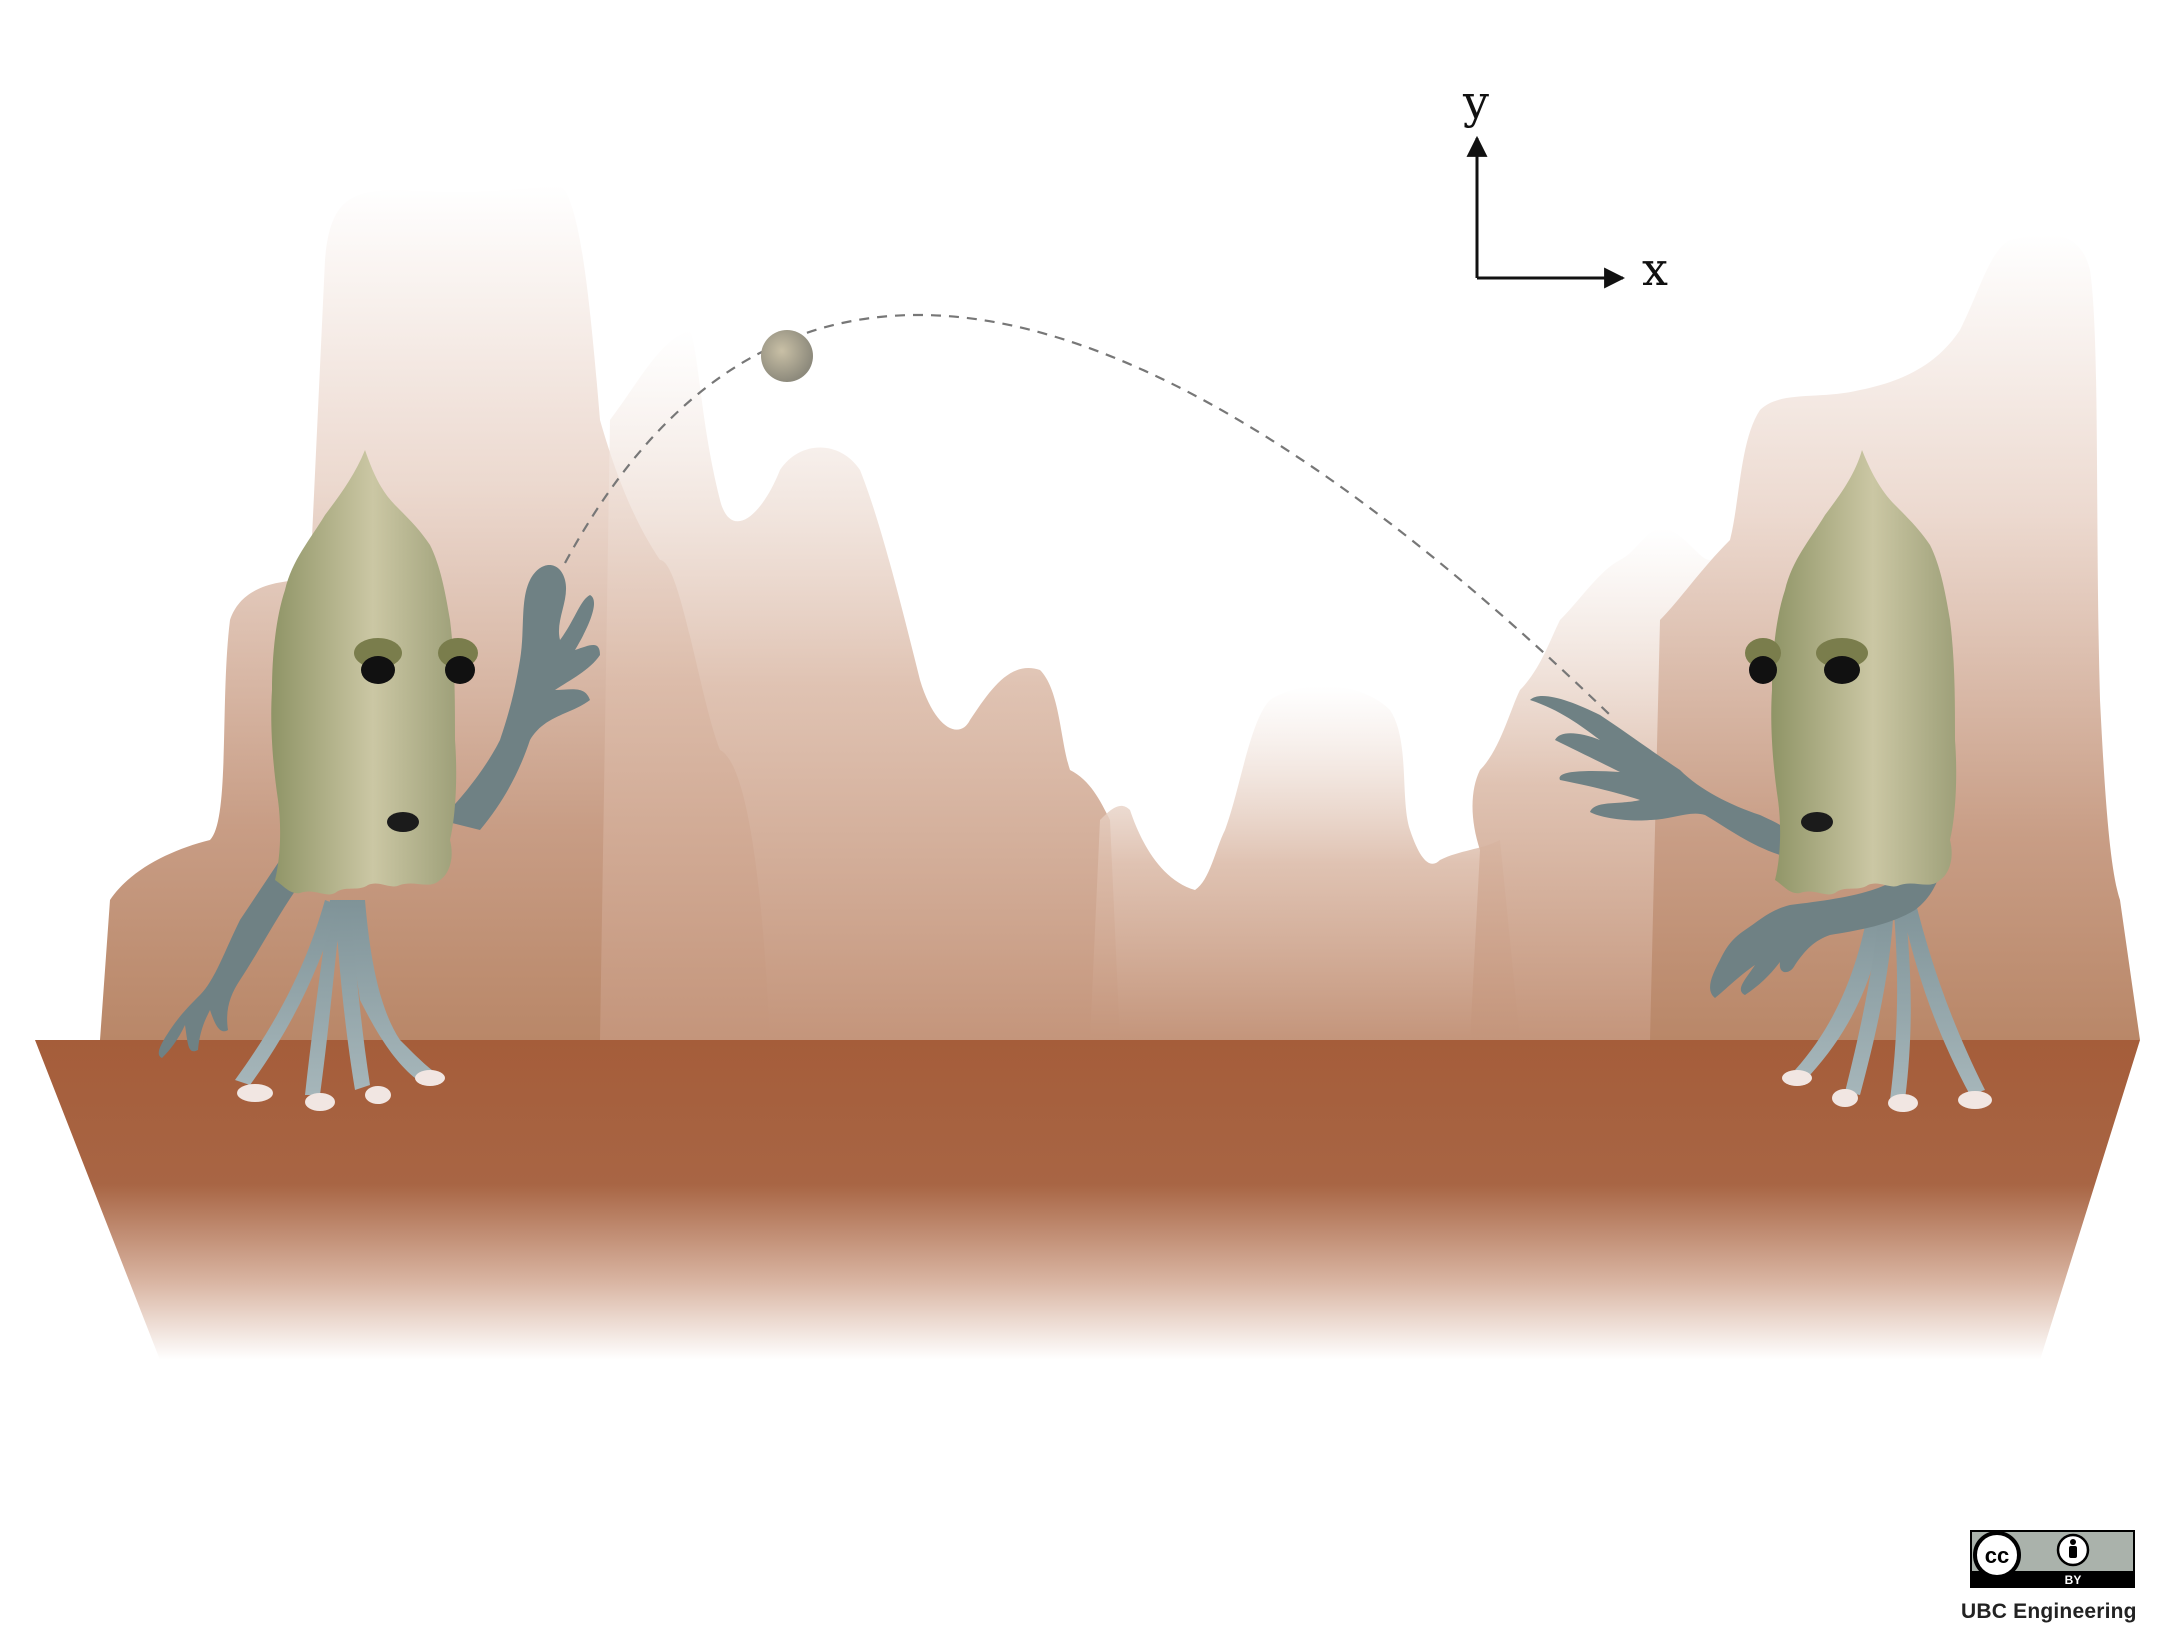 This screenshot has height=1643, width=2175. What do you see at coordinates (860, 685) in the screenshot?
I see `cliff-left-mid` at bounding box center [860, 685].